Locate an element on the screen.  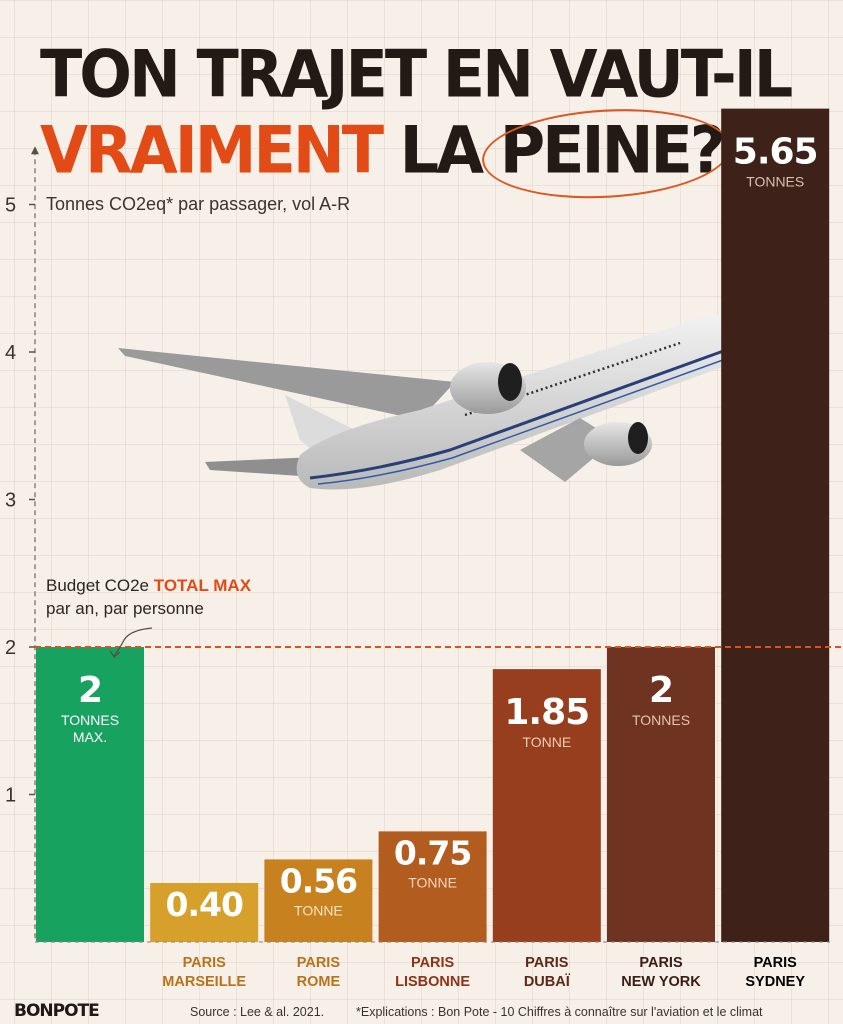
category-label: DUBAÏ is located at coordinates (547, 981).